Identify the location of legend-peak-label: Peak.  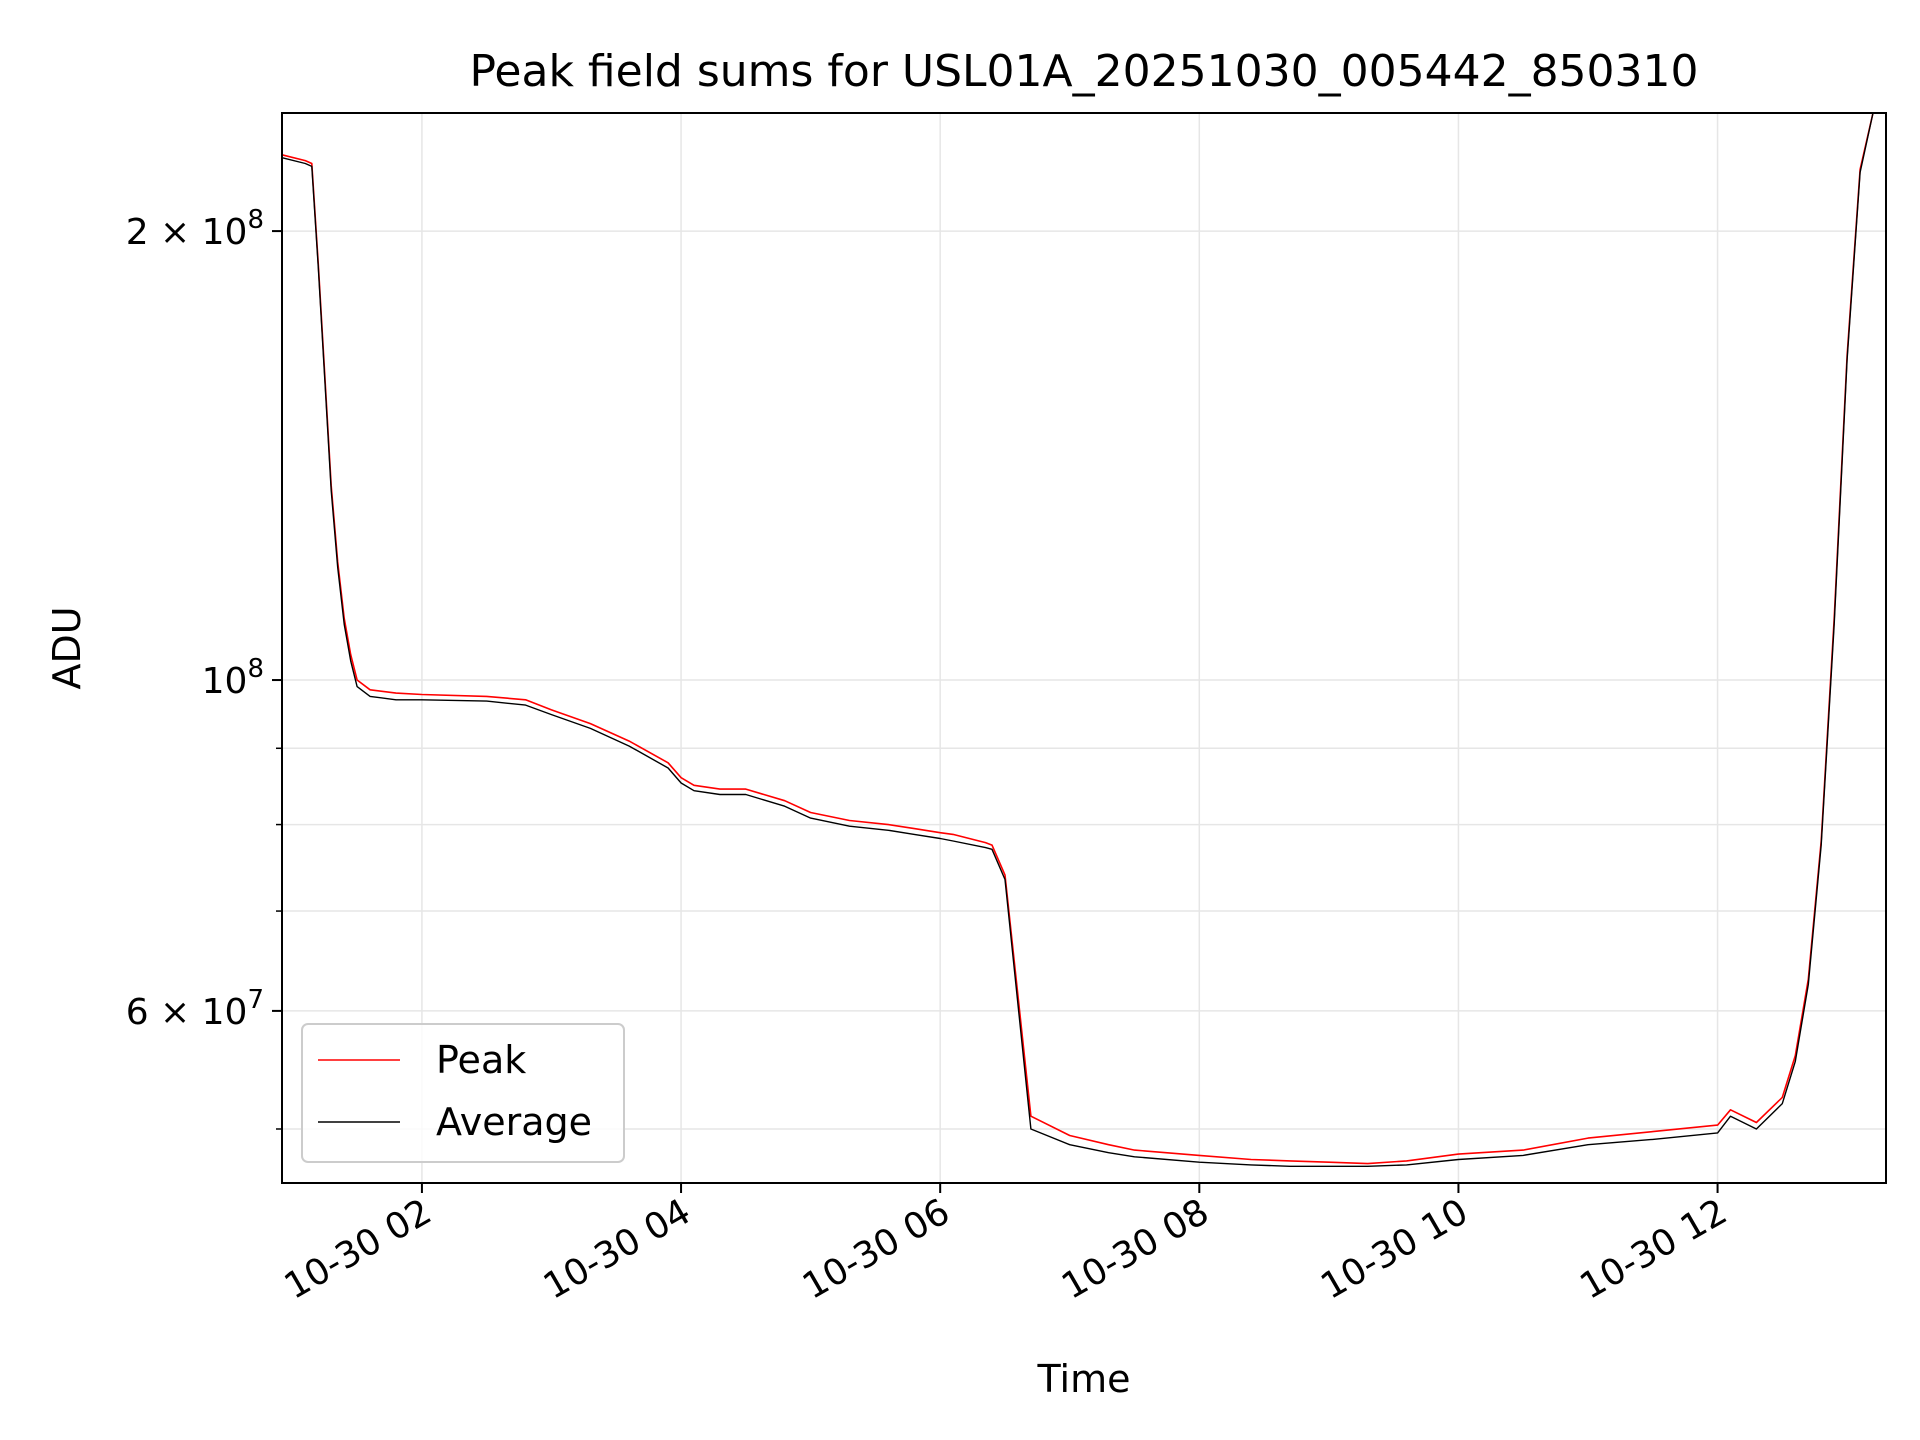
(481, 1060).